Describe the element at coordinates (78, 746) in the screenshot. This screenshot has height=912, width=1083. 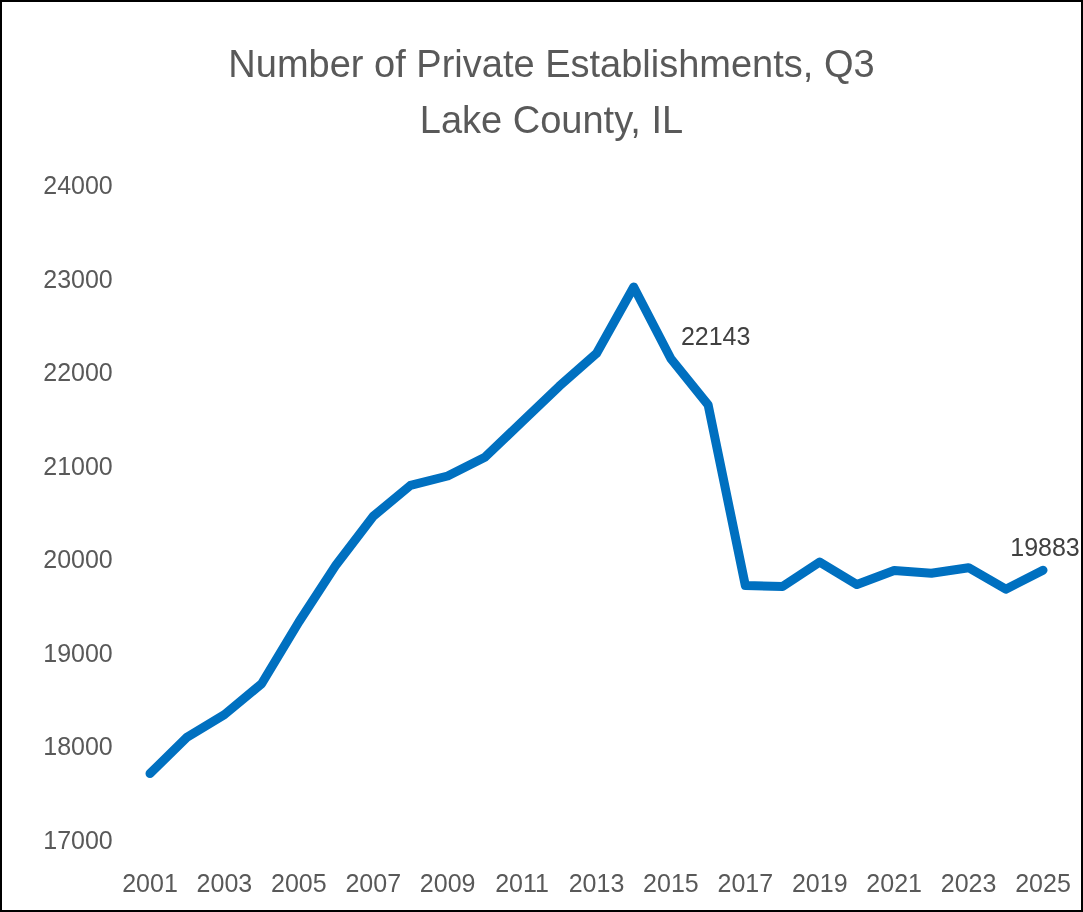
I see `y-tick-label: 18000` at that location.